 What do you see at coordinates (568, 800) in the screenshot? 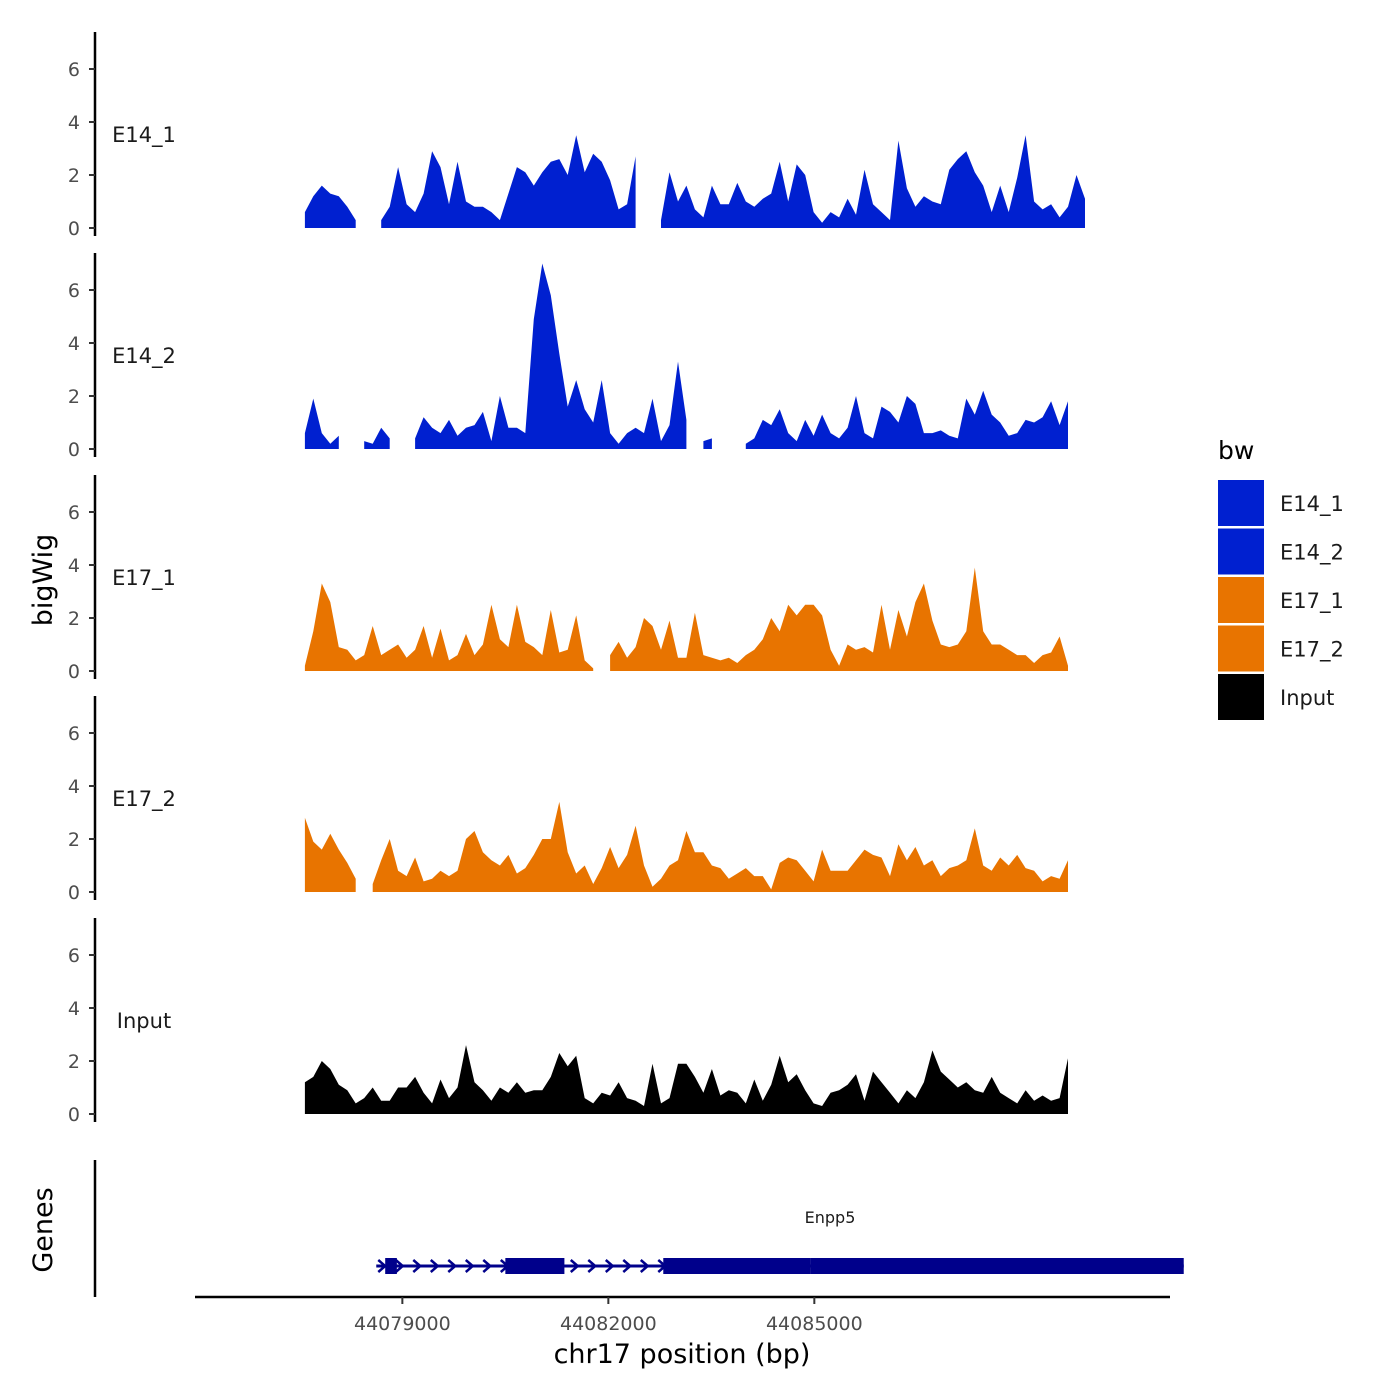
I see `track-E17_2: 0 2 4 6 E17_2` at bounding box center [568, 800].